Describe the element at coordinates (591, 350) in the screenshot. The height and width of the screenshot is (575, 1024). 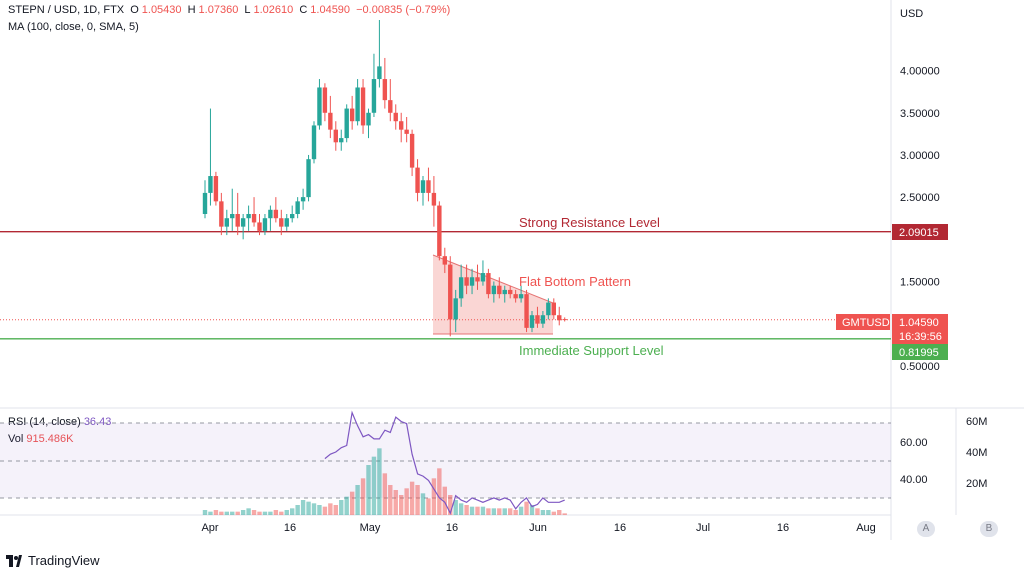
I see `support-annotation: Immediate Support Level` at that location.